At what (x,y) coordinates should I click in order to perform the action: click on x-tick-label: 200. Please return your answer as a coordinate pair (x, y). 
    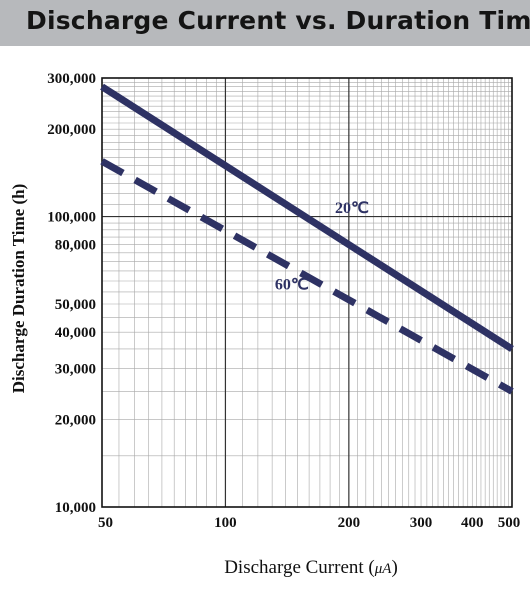
    Looking at the image, I should click on (349, 523).